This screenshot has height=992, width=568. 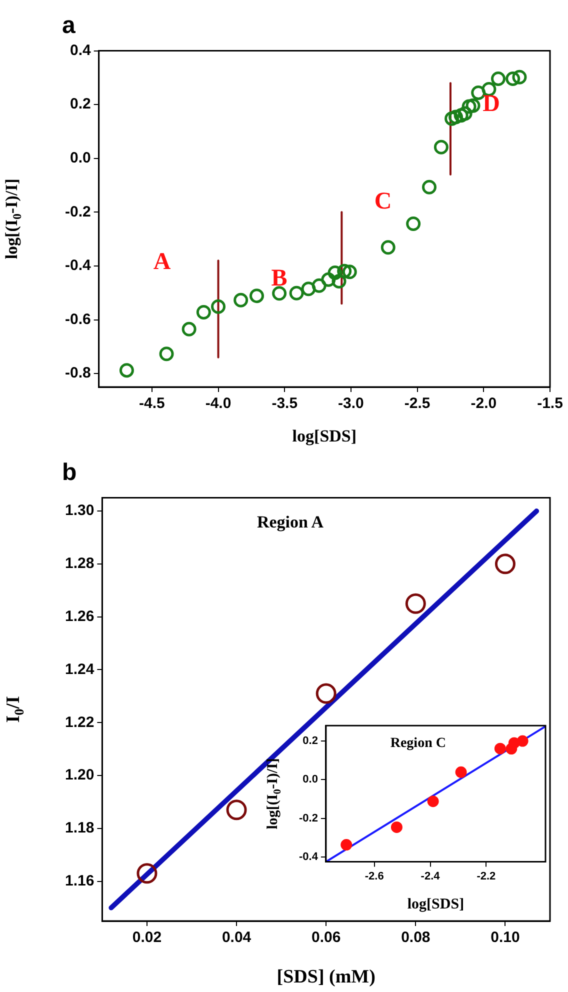 What do you see at coordinates (326, 977) in the screenshot?
I see `x-axis-title: [SDS] (mM)` at bounding box center [326, 977].